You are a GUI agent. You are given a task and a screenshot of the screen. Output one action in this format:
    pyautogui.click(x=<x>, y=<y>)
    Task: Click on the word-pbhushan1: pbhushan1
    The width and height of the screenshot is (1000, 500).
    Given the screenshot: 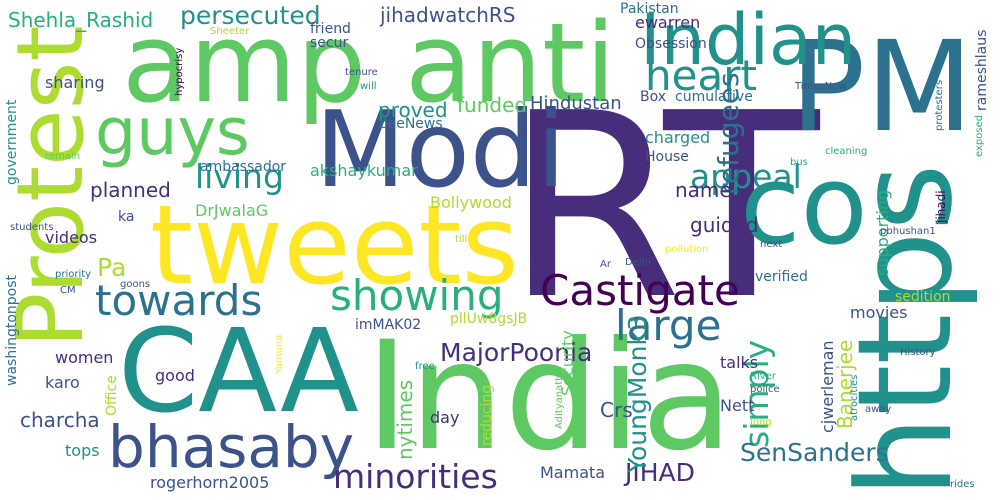 What is the action you would take?
    pyautogui.click(x=908, y=231)
    